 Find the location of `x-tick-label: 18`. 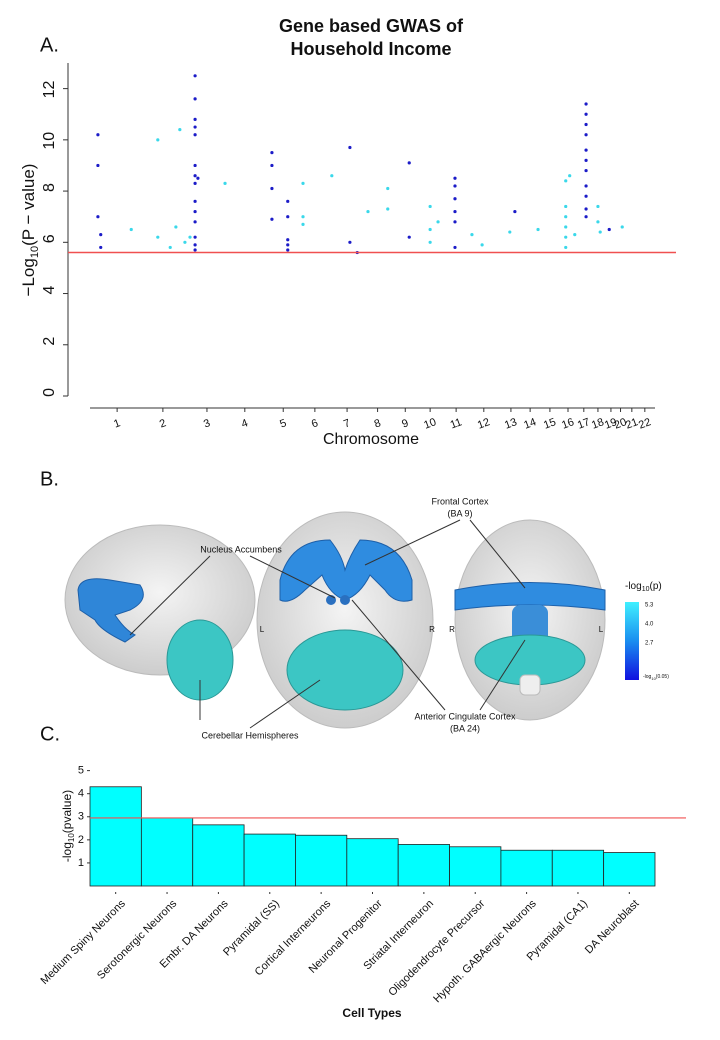

x-tick-label: 18 is located at coordinates (598, 423).